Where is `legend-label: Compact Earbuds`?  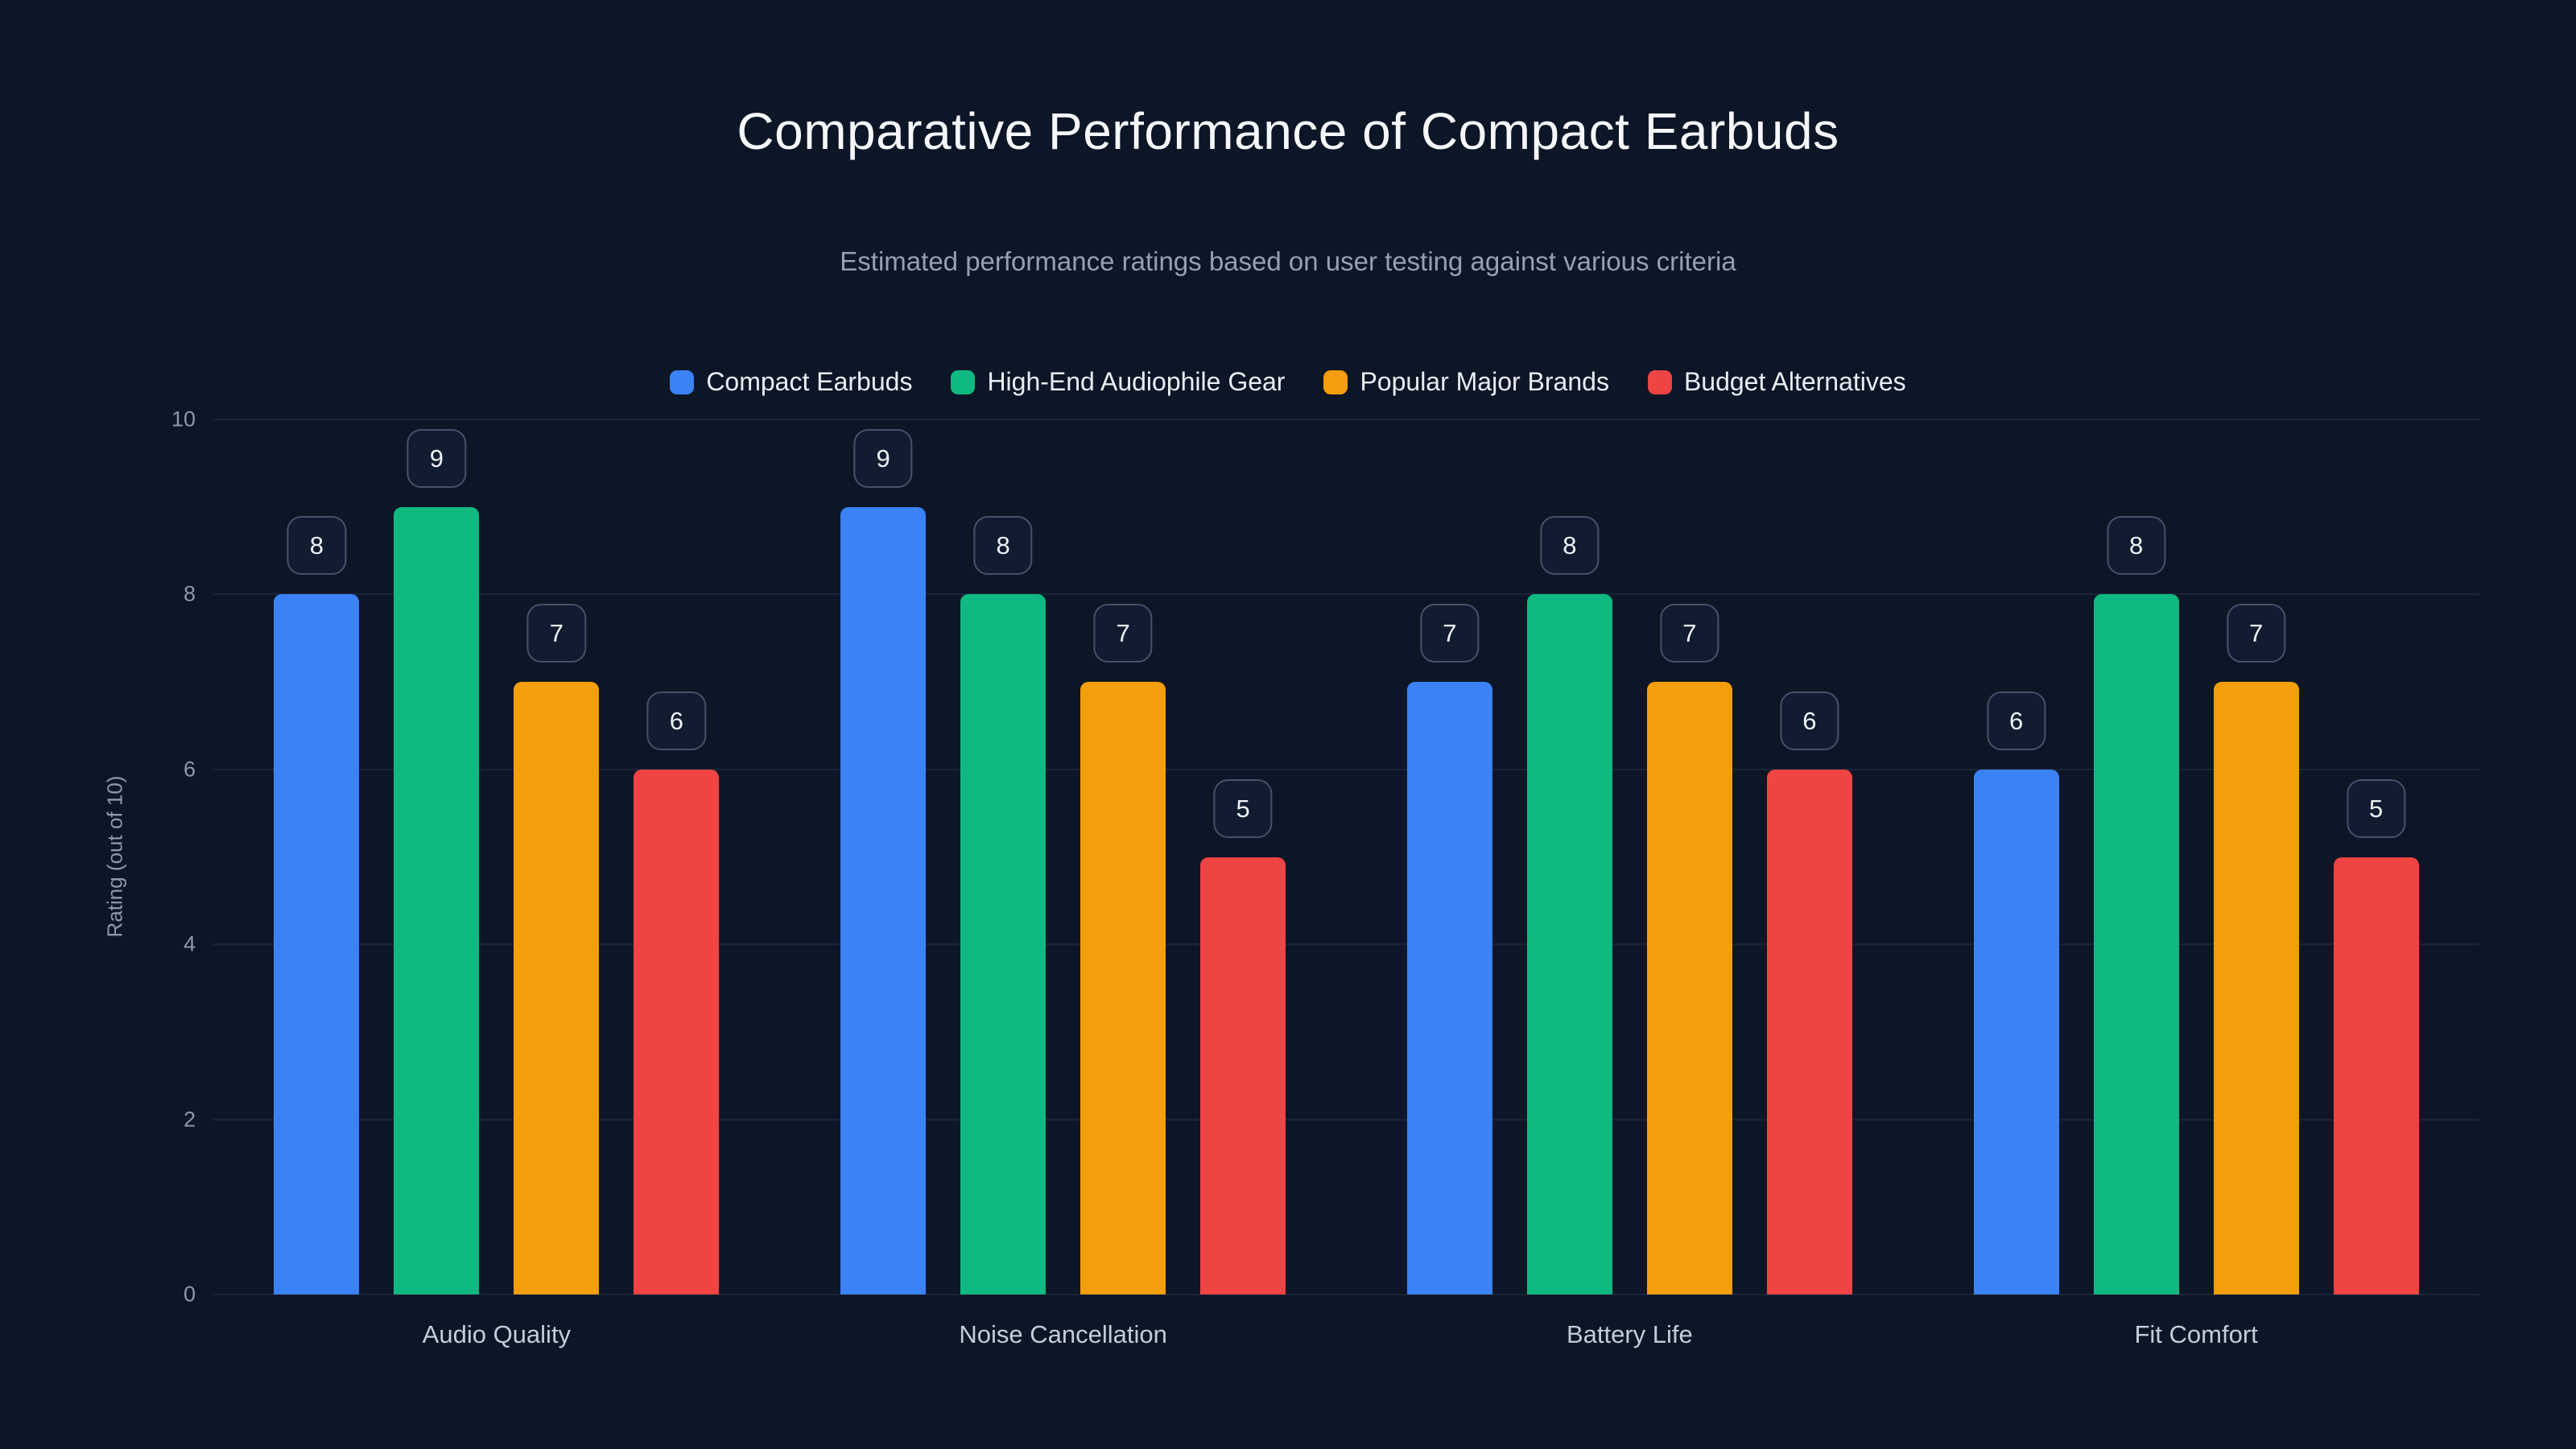
legend-label: Compact Earbuds is located at coordinates (809, 381).